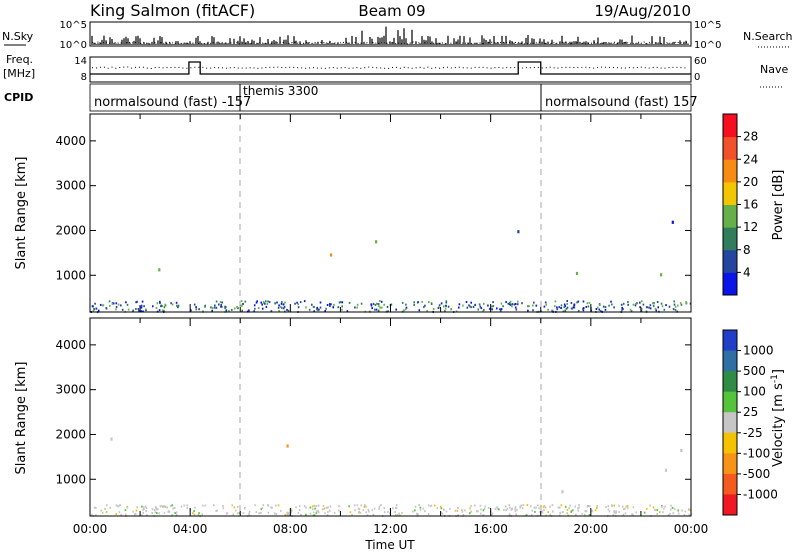 This screenshot has width=800, height=554. I want to click on x-tick-label: 00:00, so click(691, 529).